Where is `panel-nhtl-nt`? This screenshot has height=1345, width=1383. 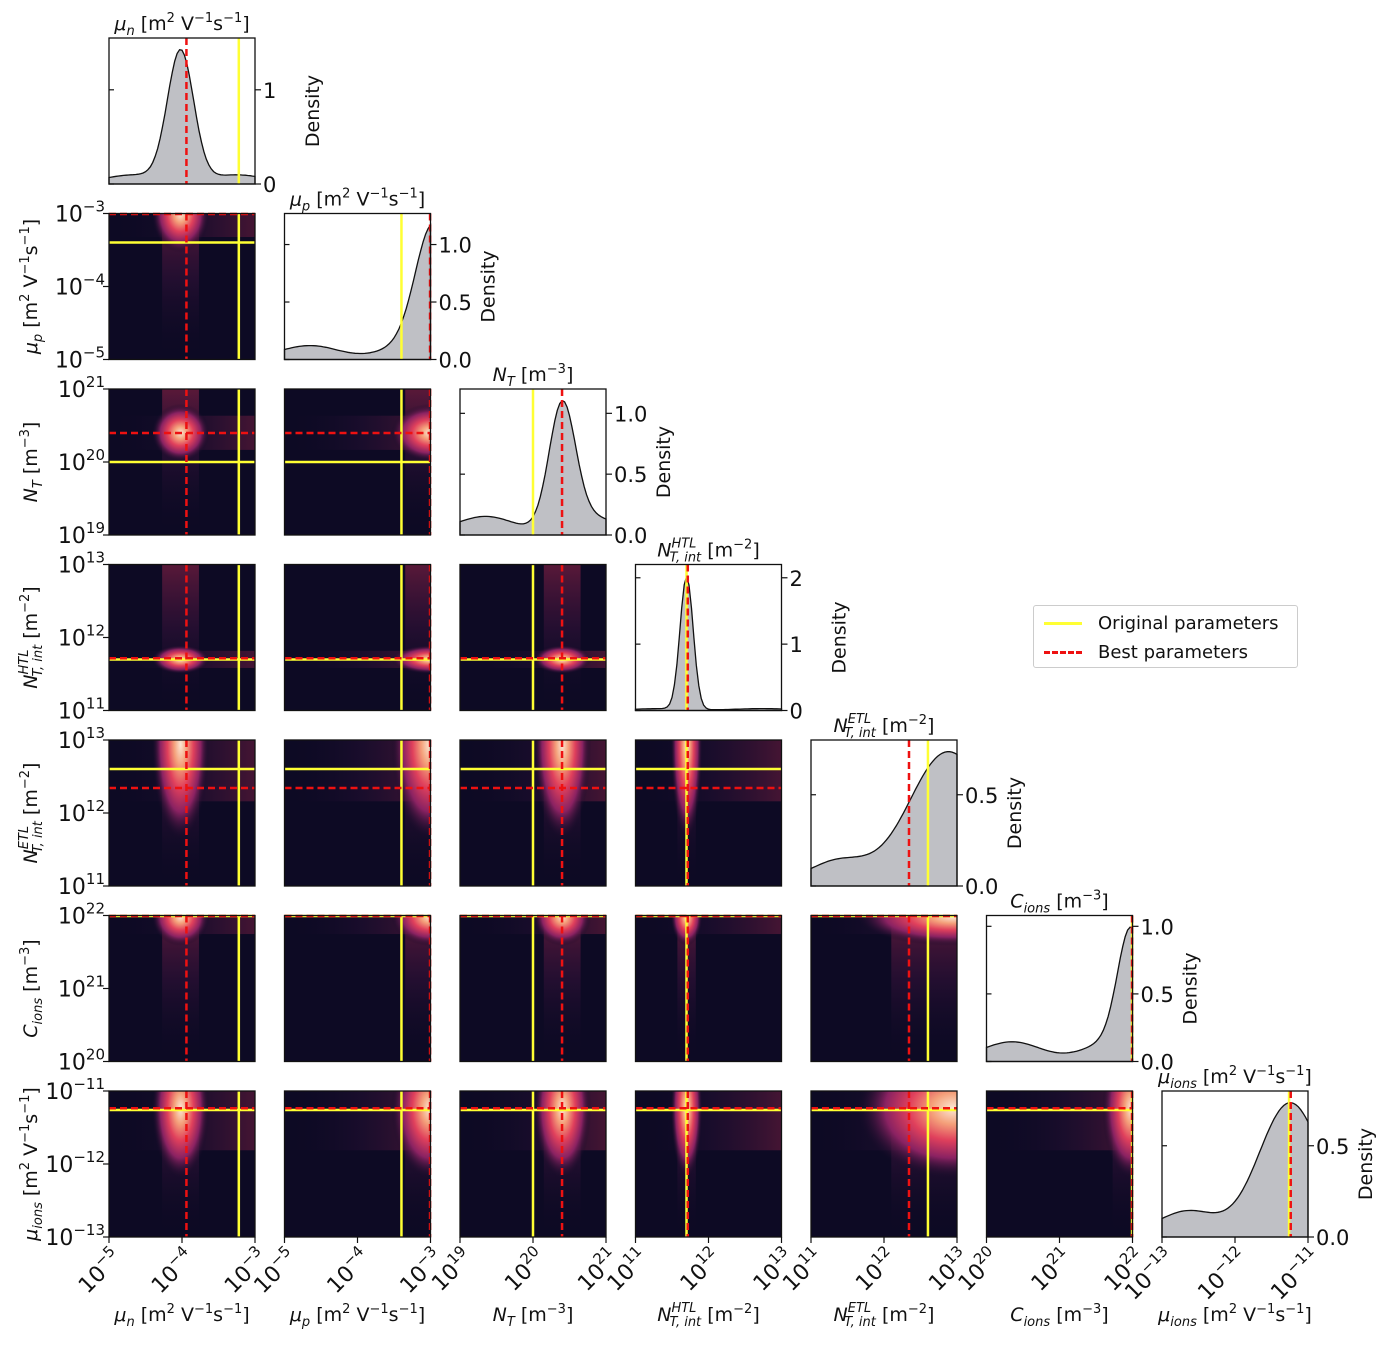
panel-nhtl-nt is located at coordinates (533, 637).